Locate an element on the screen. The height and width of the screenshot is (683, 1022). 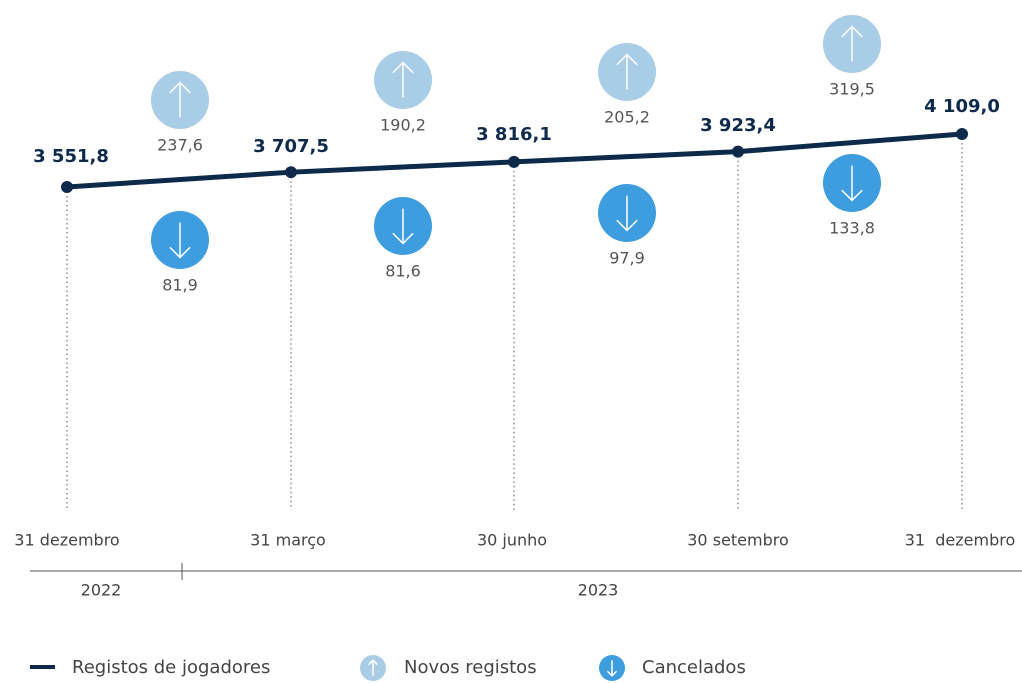
x-tick-label: 30 junho is located at coordinates (512, 540).